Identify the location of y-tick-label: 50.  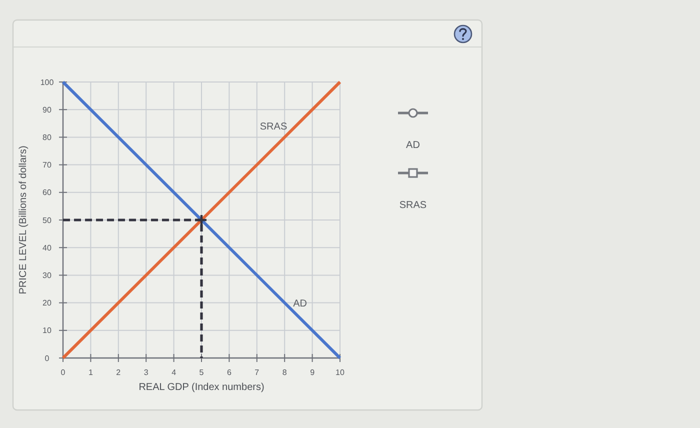
(47, 220).